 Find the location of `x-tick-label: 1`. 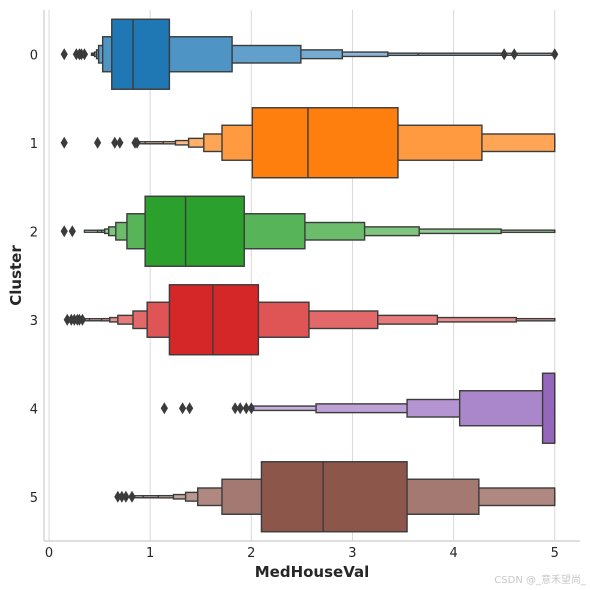

x-tick-label: 1 is located at coordinates (150, 553).